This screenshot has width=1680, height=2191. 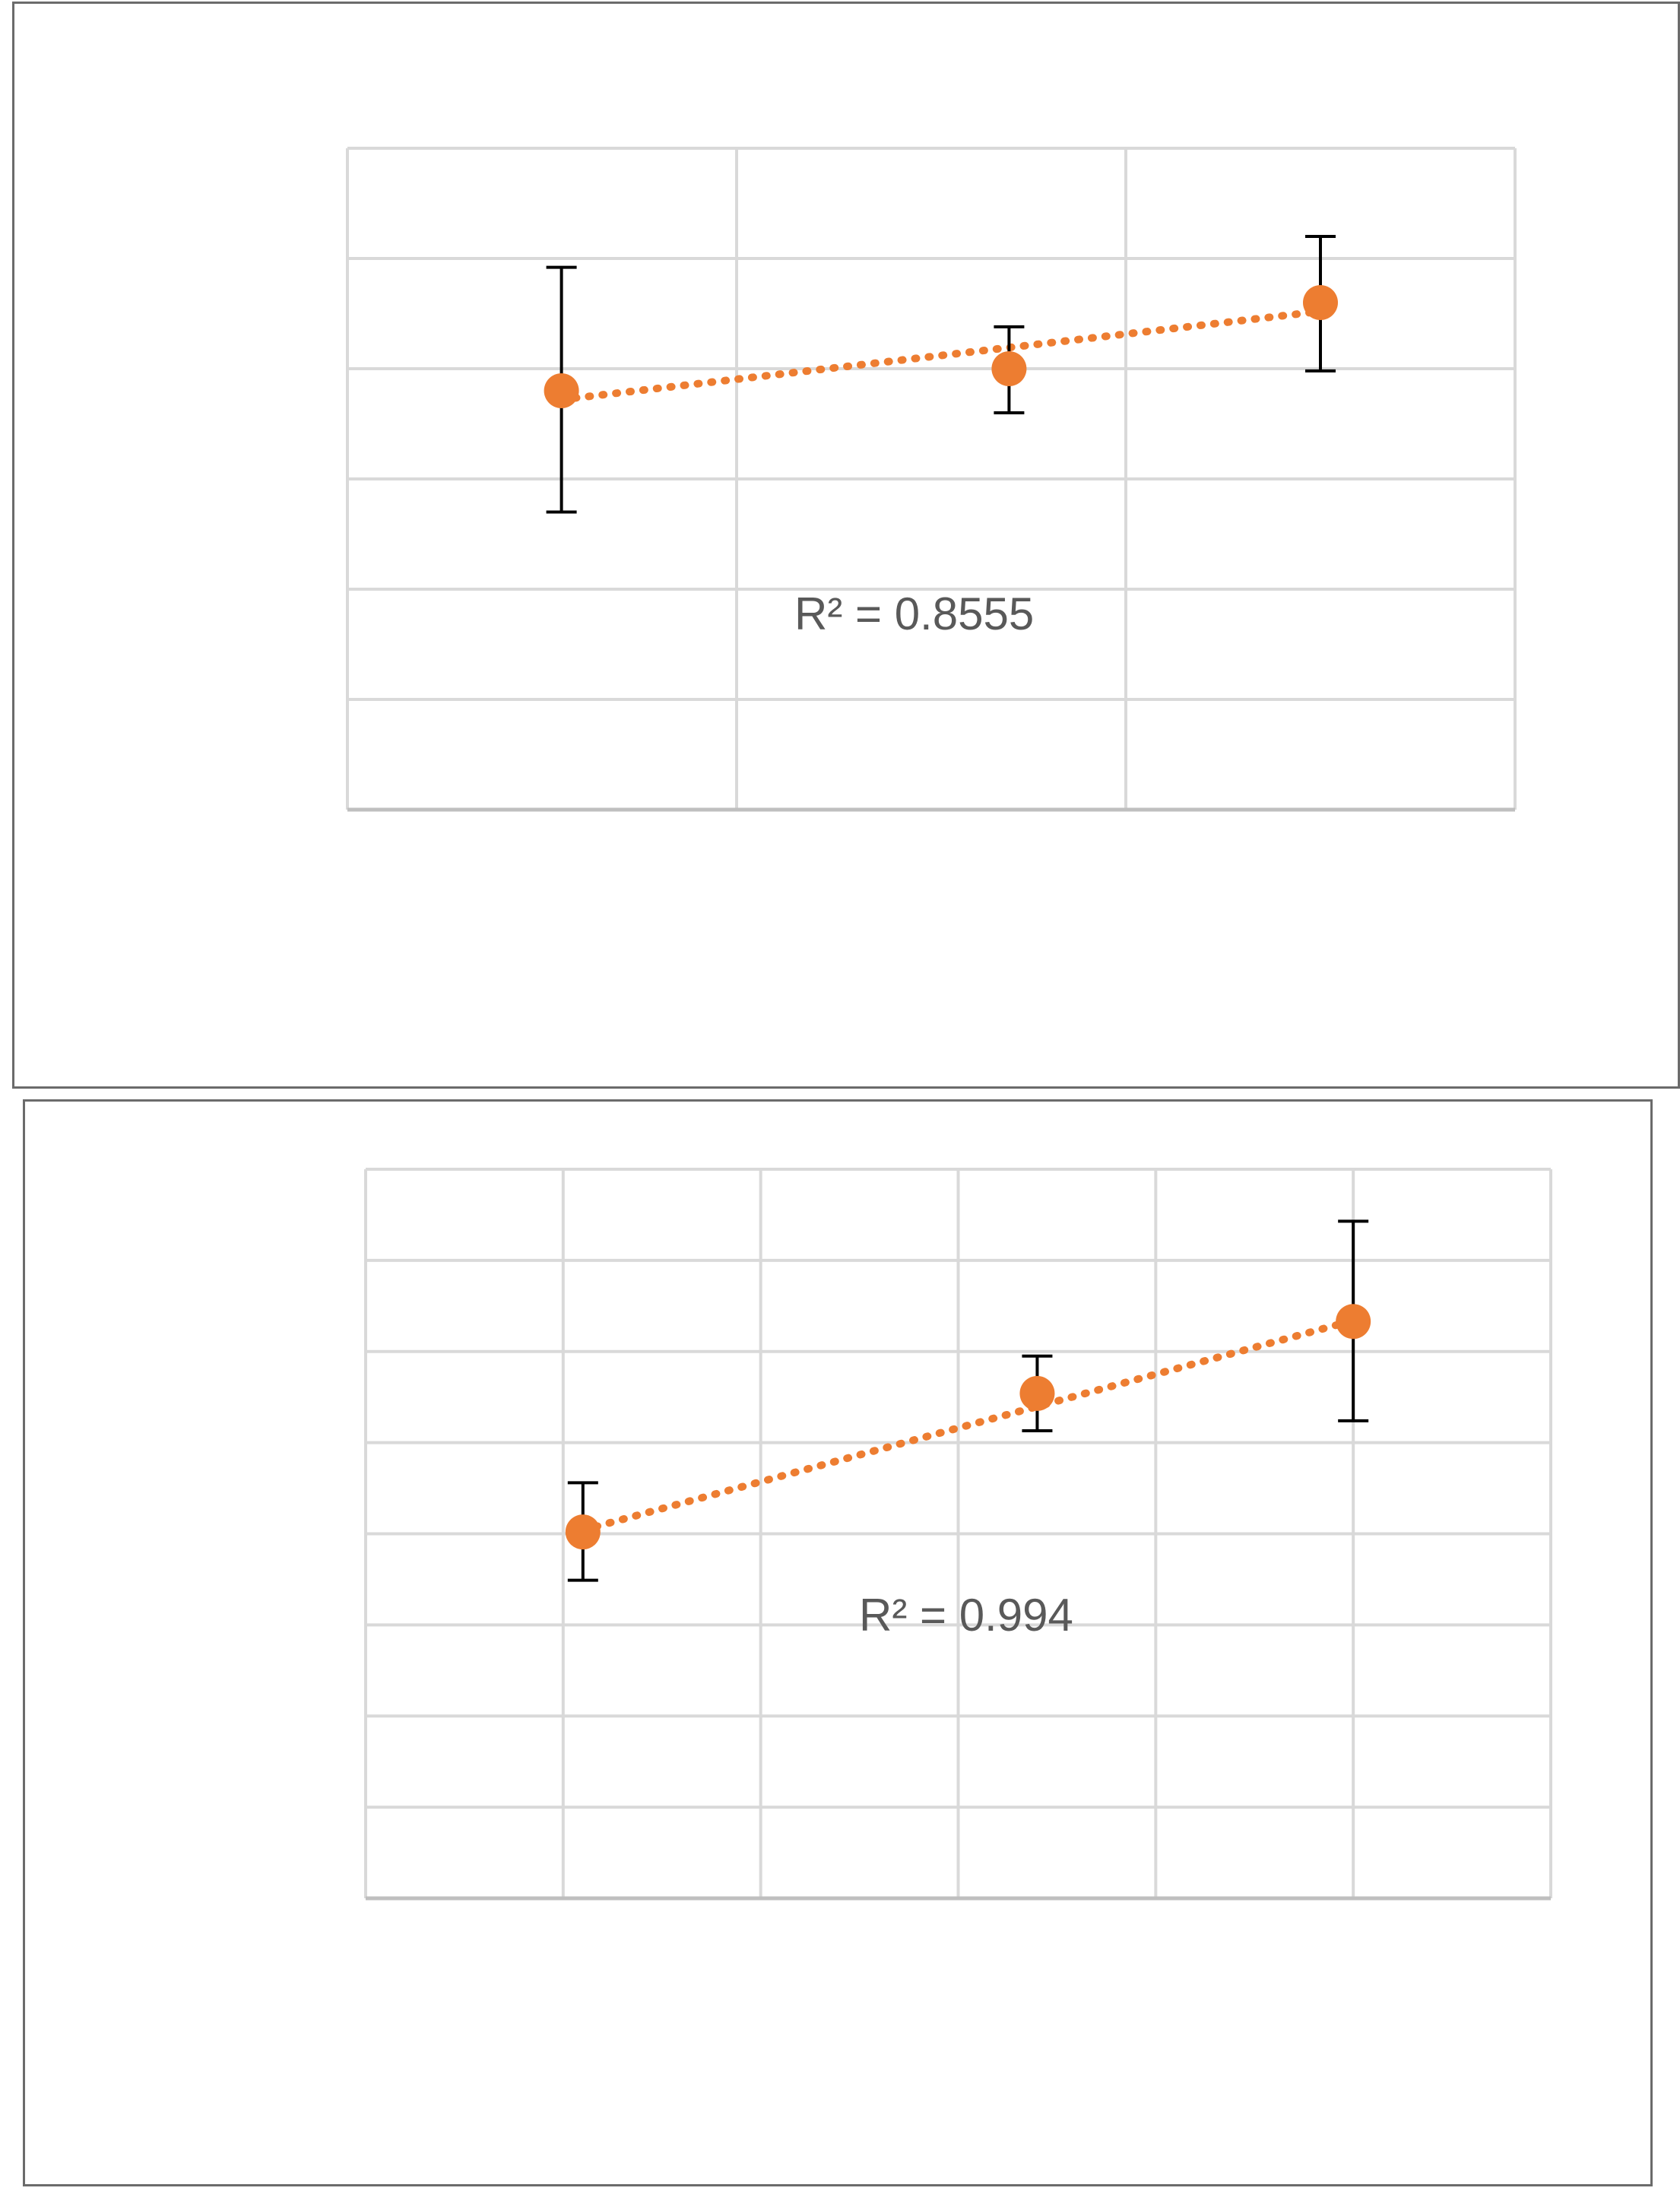 What do you see at coordinates (968, 1425) in the screenshot?
I see `moe-trendline` at bounding box center [968, 1425].